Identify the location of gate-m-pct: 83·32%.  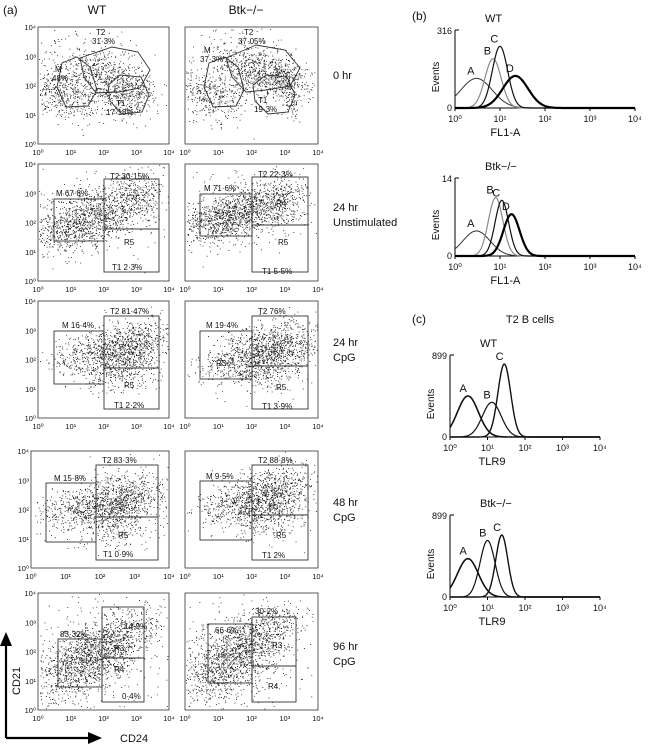
(74, 634).